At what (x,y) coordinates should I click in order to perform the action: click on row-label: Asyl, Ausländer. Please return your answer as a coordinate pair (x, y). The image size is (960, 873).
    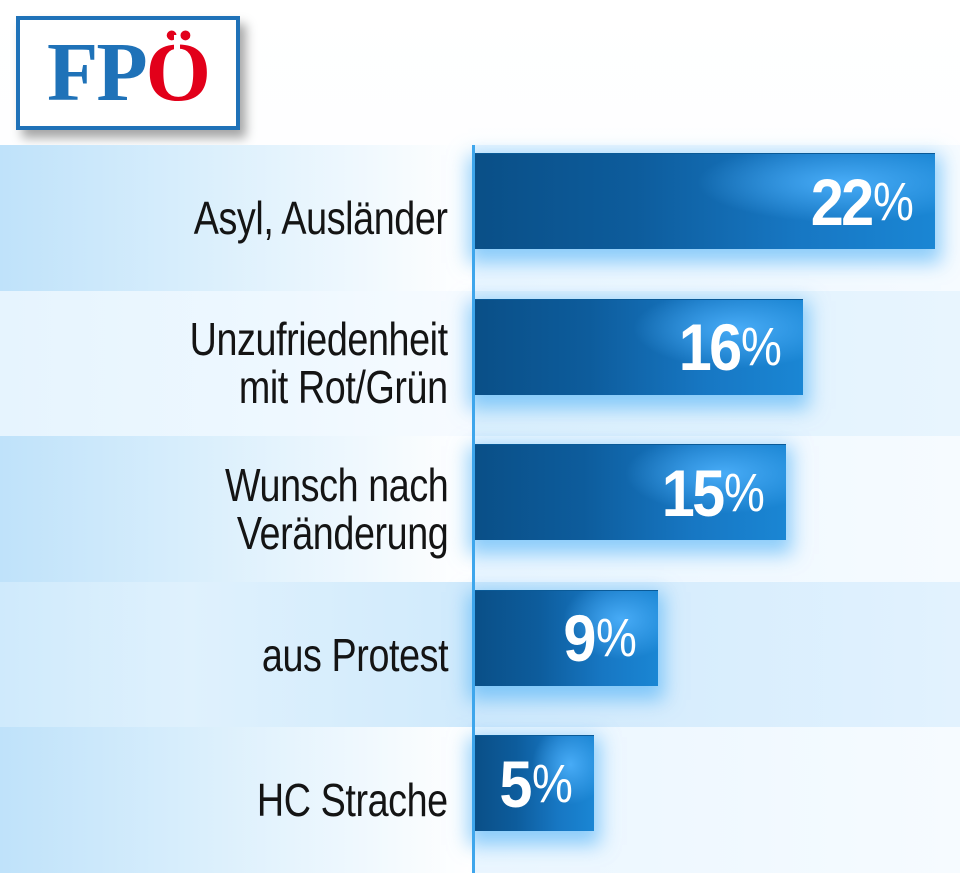
    Looking at the image, I should click on (321, 217).